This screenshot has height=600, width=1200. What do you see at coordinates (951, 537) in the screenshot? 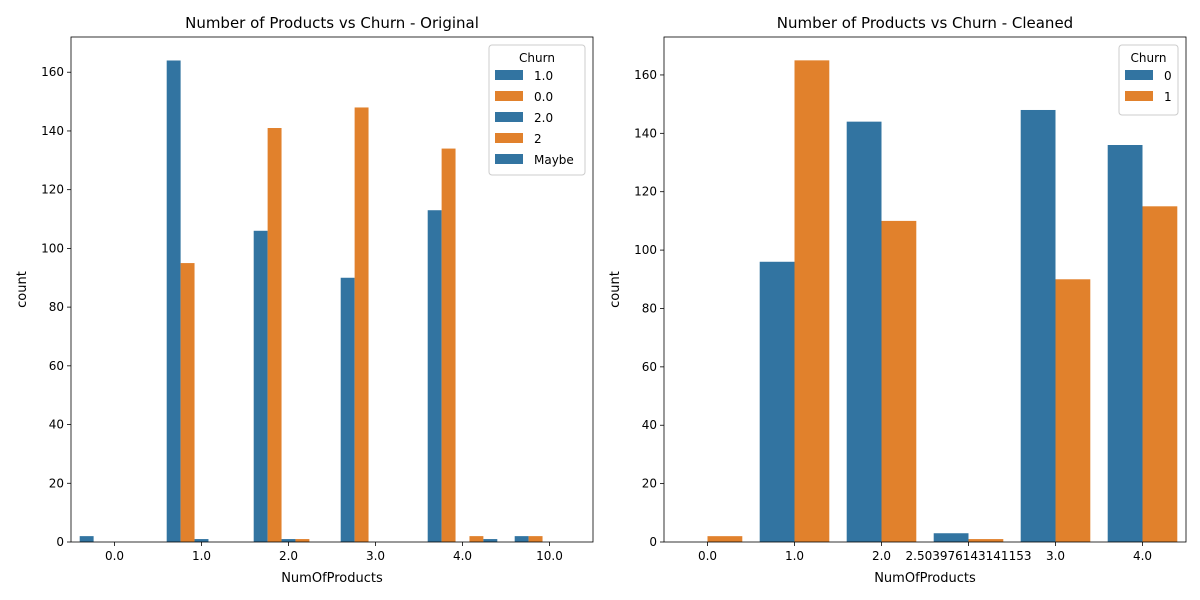
I see `bar-0-2.503976143141153` at bounding box center [951, 537].